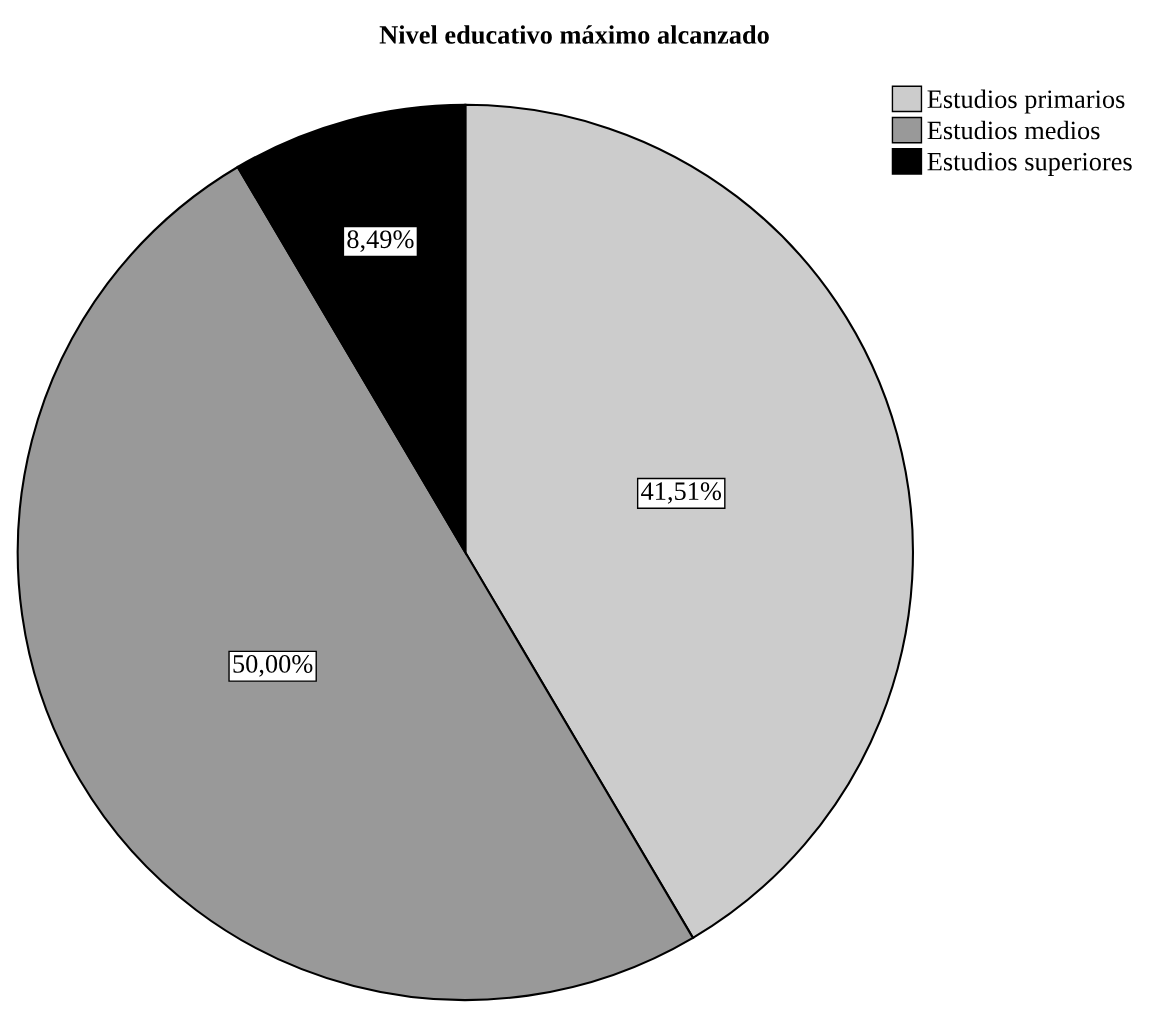 This screenshot has height=1009, width=1149. I want to click on data-label: 8,49%, so click(380, 241).